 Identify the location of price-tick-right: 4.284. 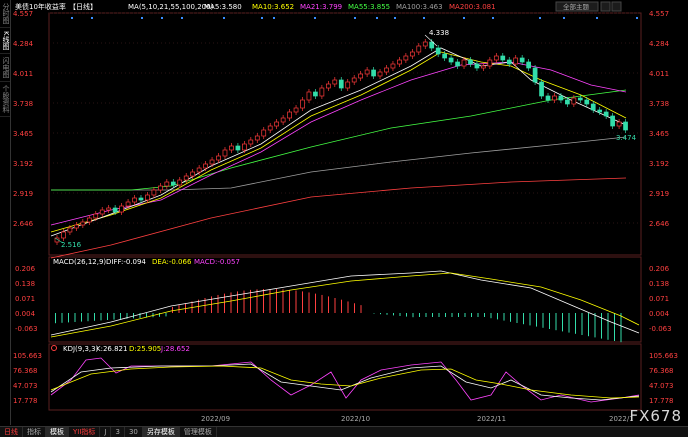
(659, 44).